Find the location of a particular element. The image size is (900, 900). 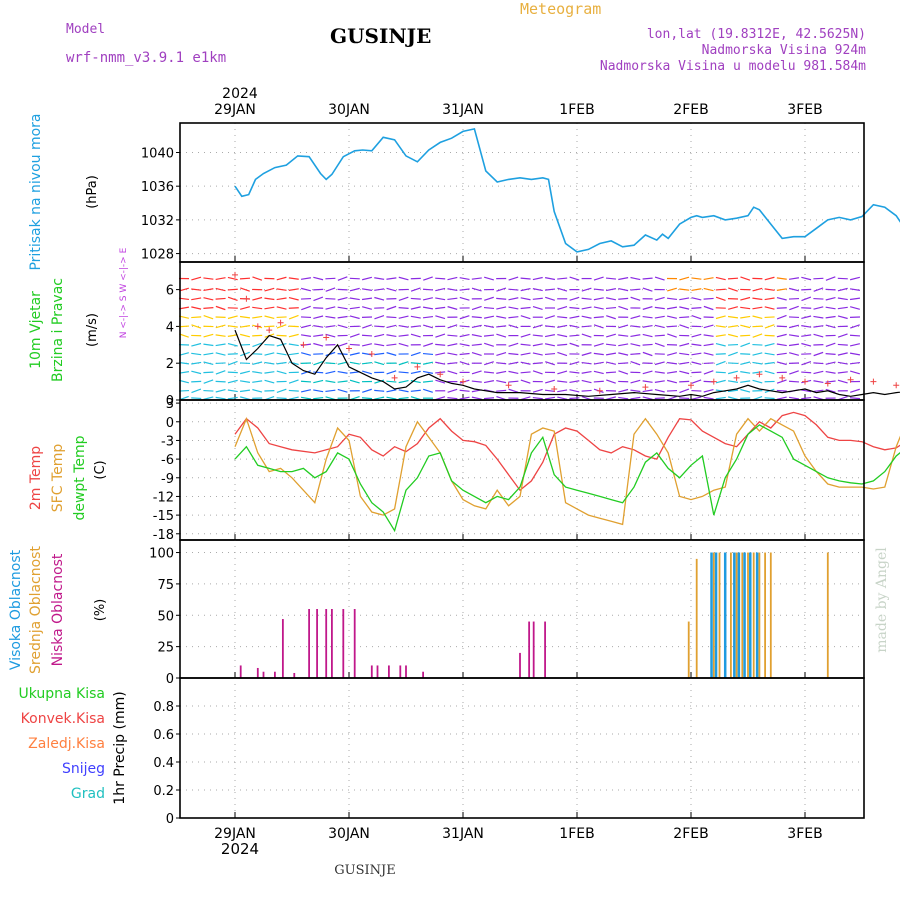

y-tick-label: 0 is located at coordinates (170, 819).